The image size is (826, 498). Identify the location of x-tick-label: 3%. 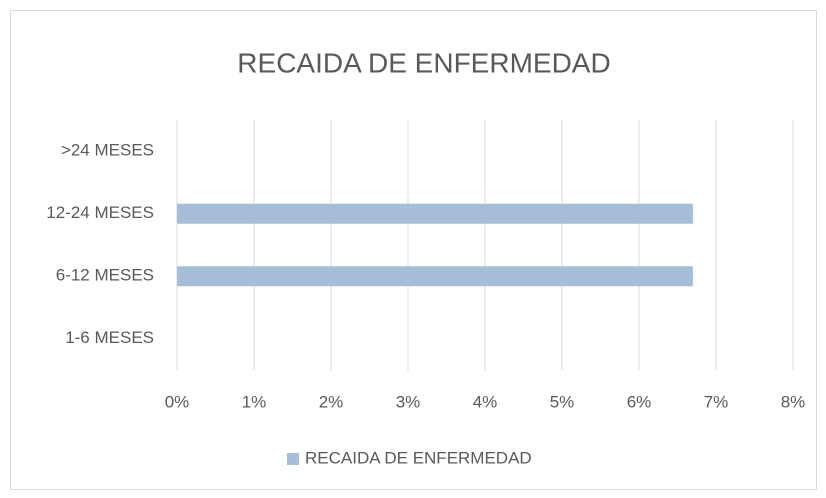
(408, 401).